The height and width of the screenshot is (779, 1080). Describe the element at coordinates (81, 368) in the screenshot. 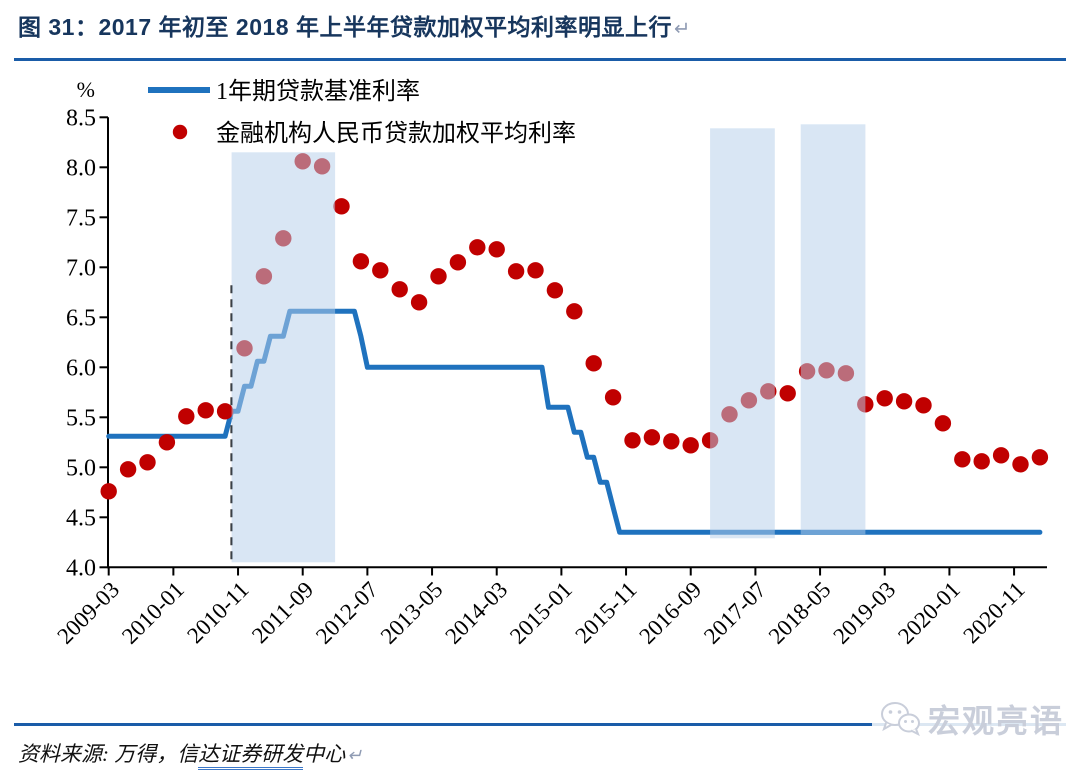

I see `svg-text: 6.0` at that location.